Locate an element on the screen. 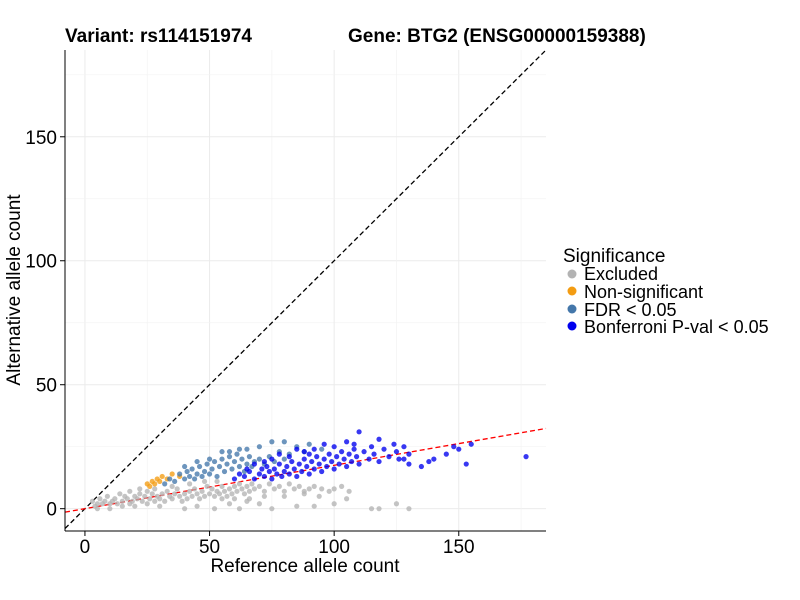 Image resolution: width=800 pixels, height=600 pixels. legend-entry-excluded: Excluded is located at coordinates (612, 274).